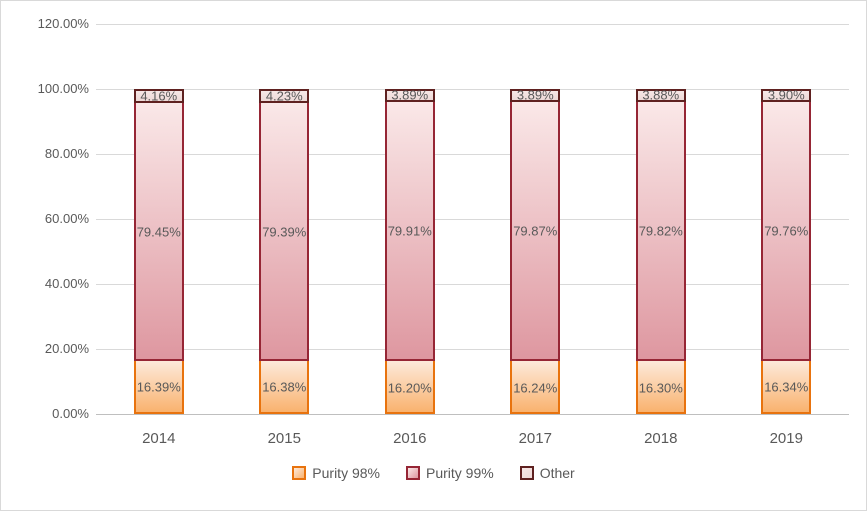 The image size is (867, 511). I want to click on bar-data-label: 79.87%, so click(535, 231).